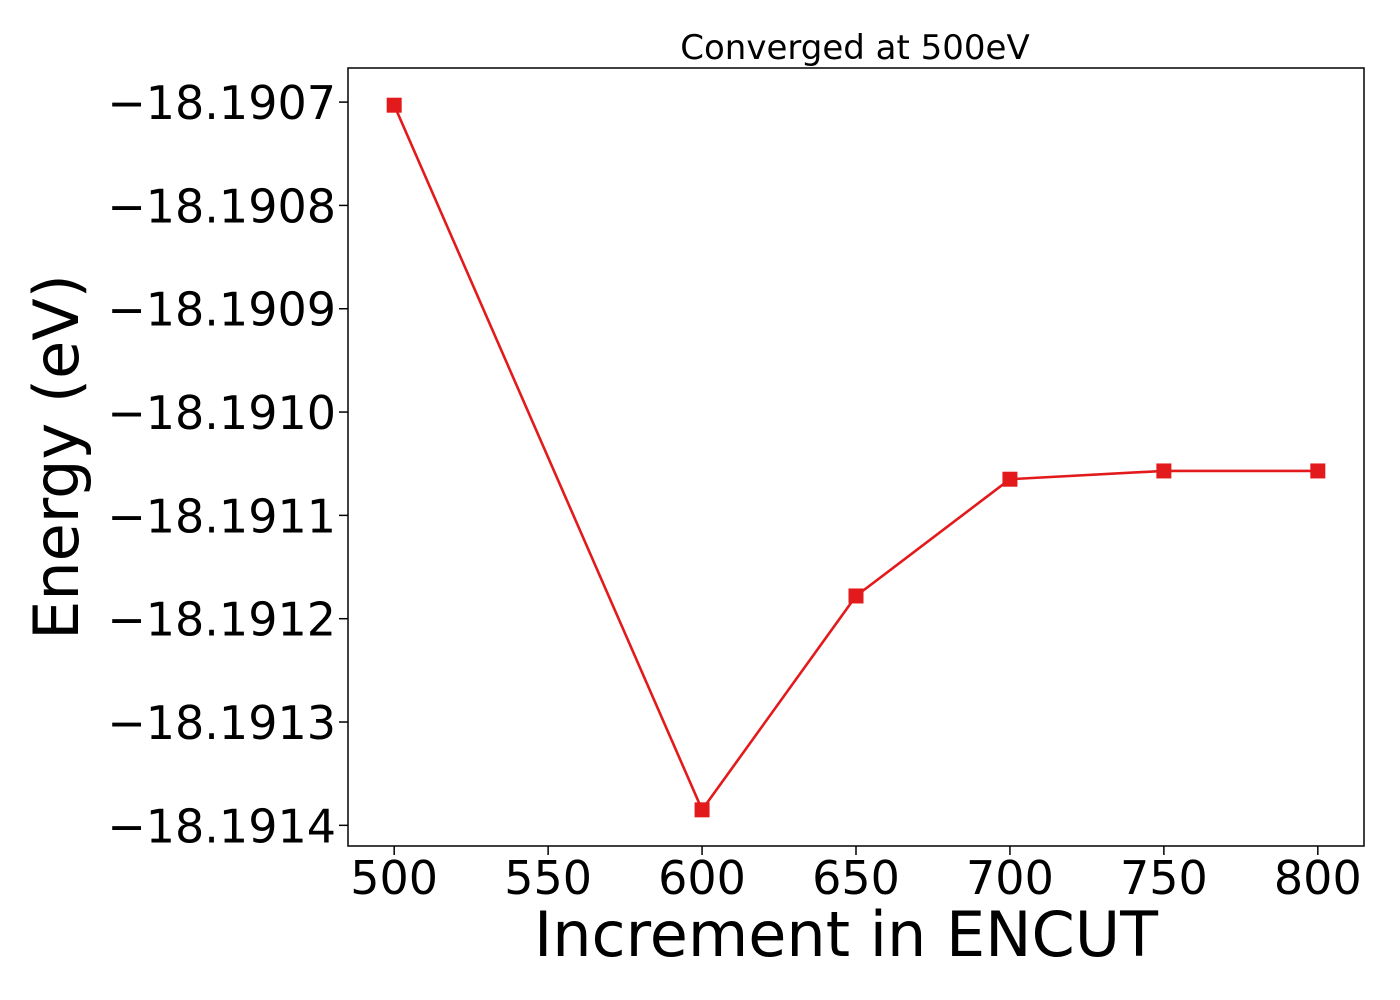 The height and width of the screenshot is (1000, 1400). Describe the element at coordinates (854, 48) in the screenshot. I see `chart-title: Converged at 500eV` at that location.